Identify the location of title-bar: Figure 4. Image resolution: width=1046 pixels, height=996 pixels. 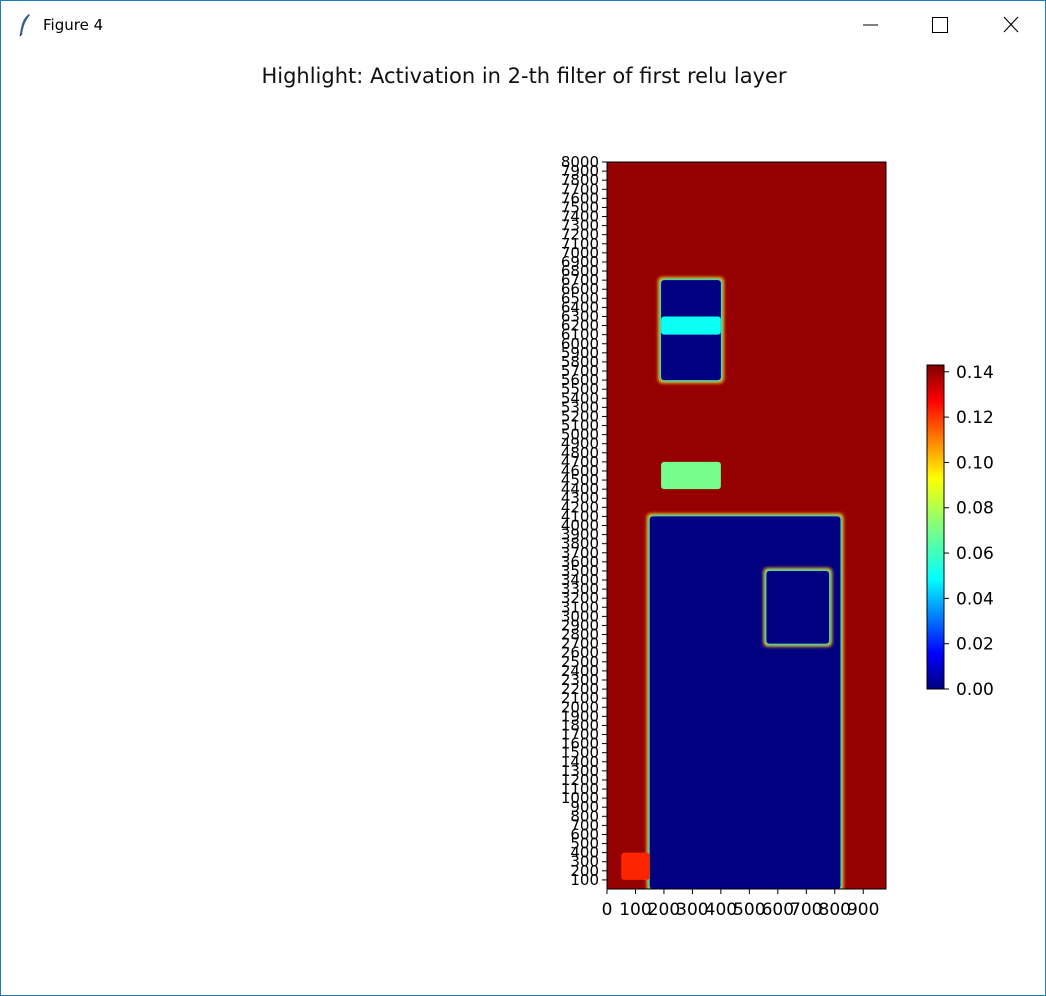
(523, 25).